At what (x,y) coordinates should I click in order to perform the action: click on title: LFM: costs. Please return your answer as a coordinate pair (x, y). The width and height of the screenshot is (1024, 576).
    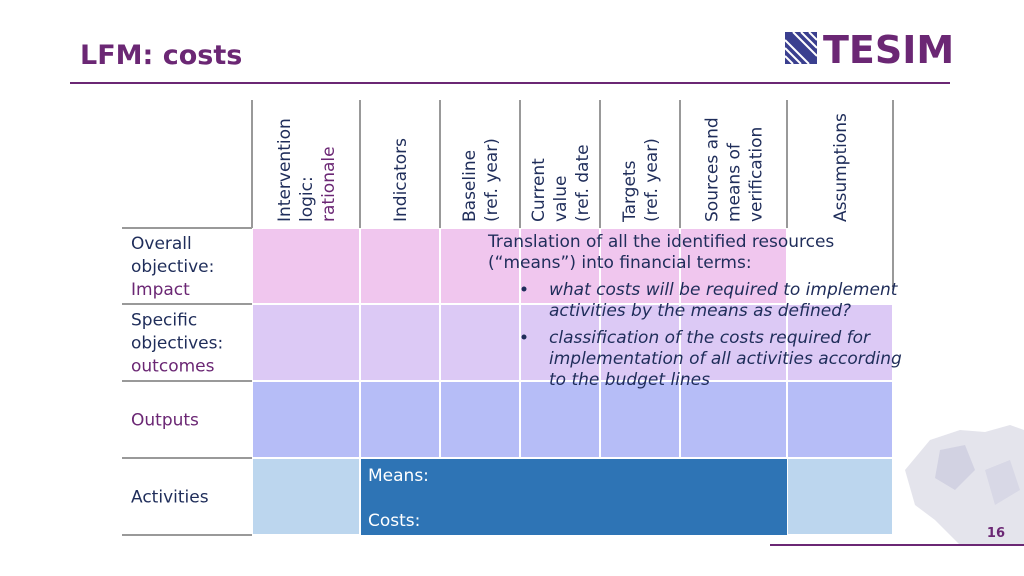
    Looking at the image, I should click on (161, 55).